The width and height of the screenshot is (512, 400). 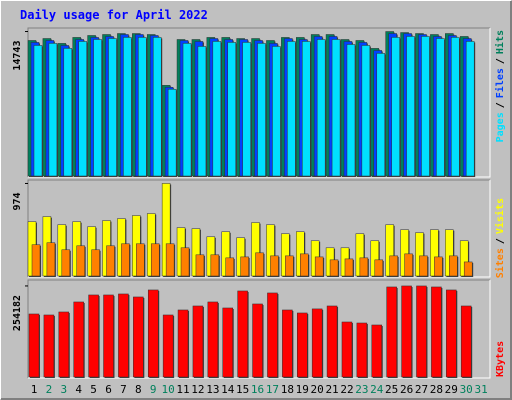 What do you see at coordinates (93, 389) in the screenshot?
I see `x-tick-label: 5` at bounding box center [93, 389].